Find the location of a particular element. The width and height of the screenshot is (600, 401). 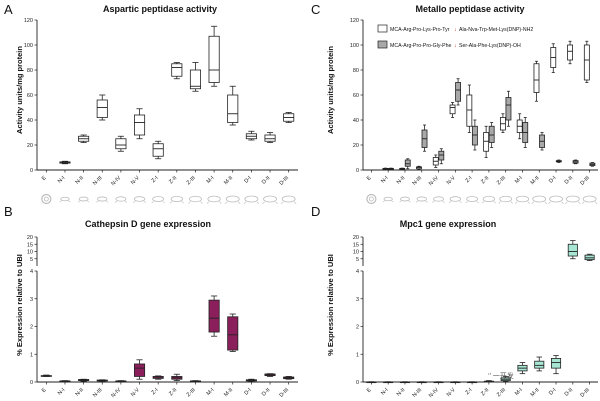

c-box-s1-z-i-body is located at coordinates (474, 135).